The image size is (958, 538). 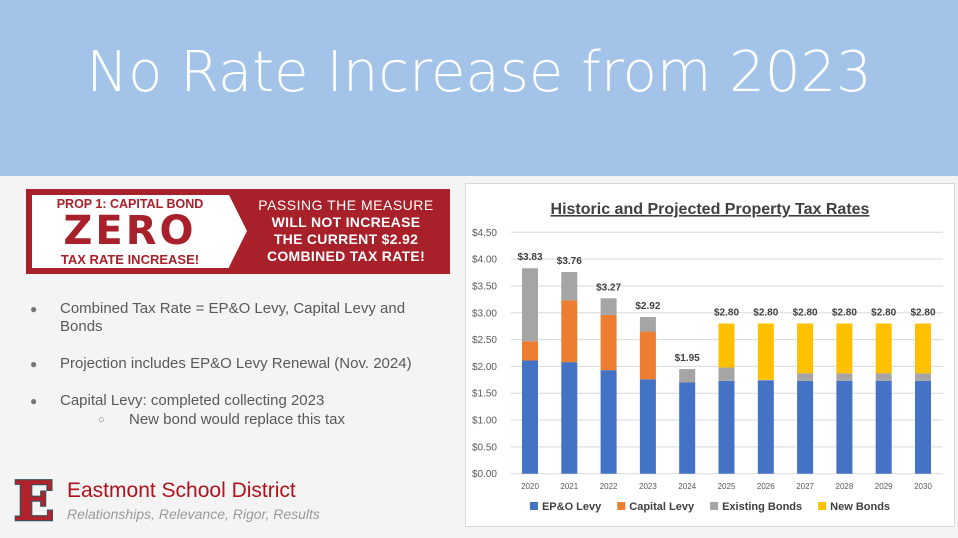 I want to click on banner-line-2: WILL NOT INCREASE, so click(x=346, y=222).